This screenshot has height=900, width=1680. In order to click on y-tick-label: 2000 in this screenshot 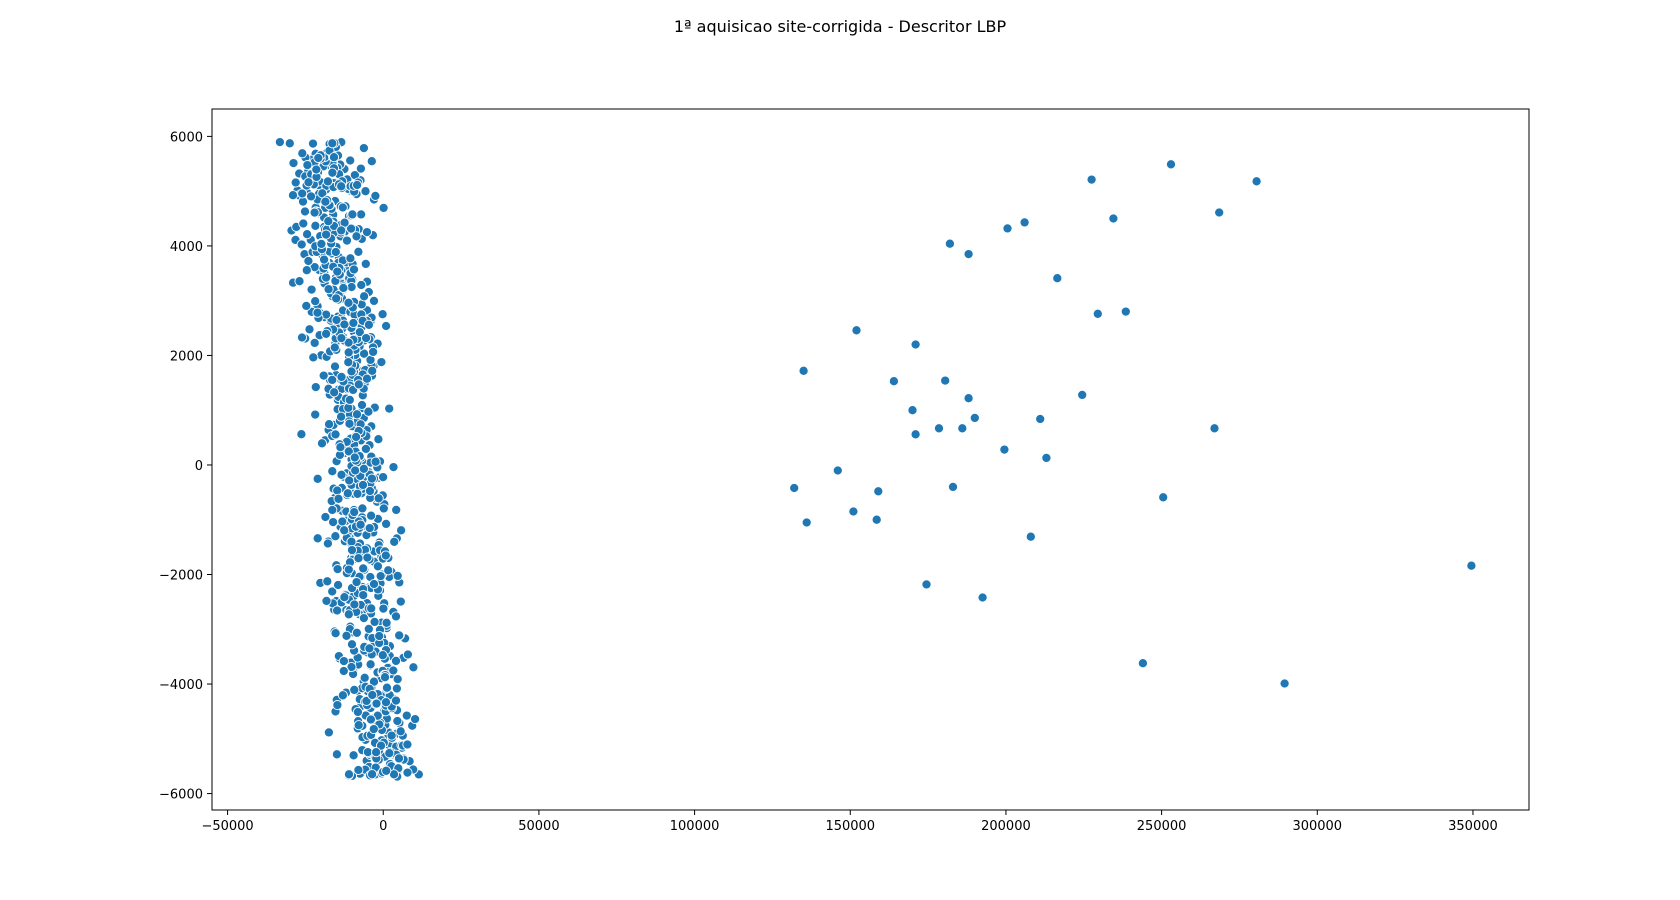, I will do `click(186, 356)`.